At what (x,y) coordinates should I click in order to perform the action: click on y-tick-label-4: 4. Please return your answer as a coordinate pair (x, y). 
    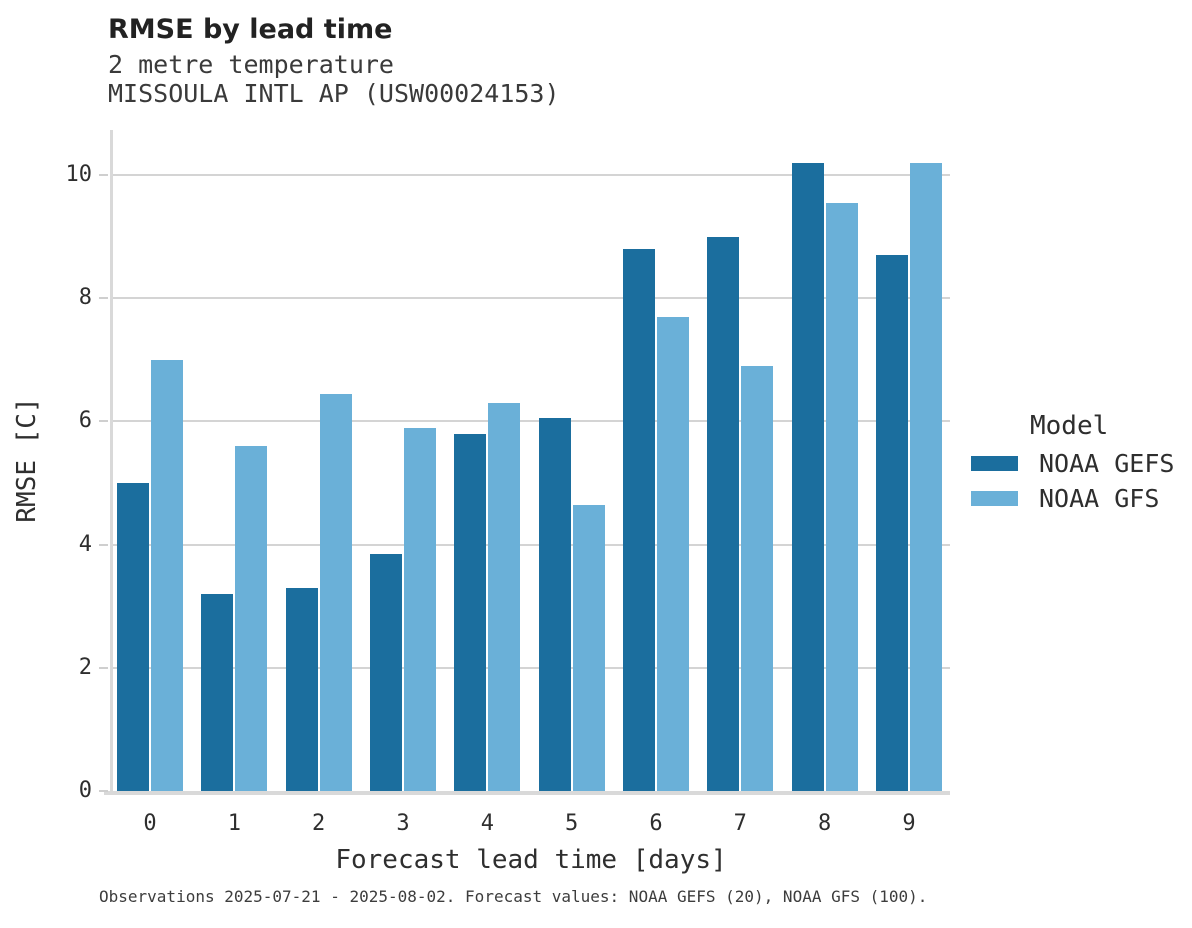
    Looking at the image, I should click on (85, 544).